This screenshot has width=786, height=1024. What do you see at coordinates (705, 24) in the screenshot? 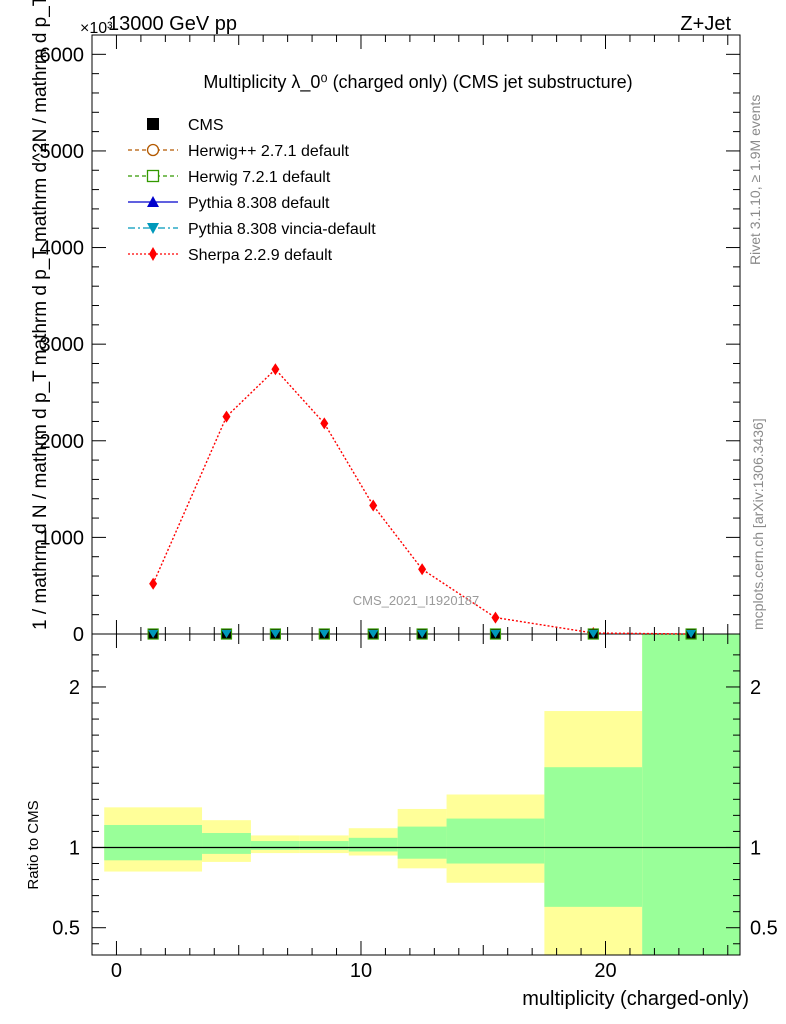
I see `header-channel-label: Z+Jet` at bounding box center [705, 24].